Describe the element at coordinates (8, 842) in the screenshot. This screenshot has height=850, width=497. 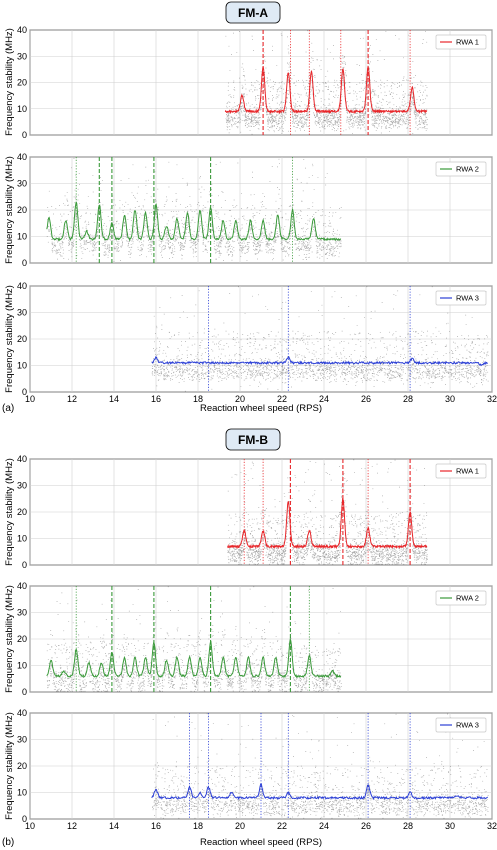
I see `subfigure-label-b: (b)` at that location.